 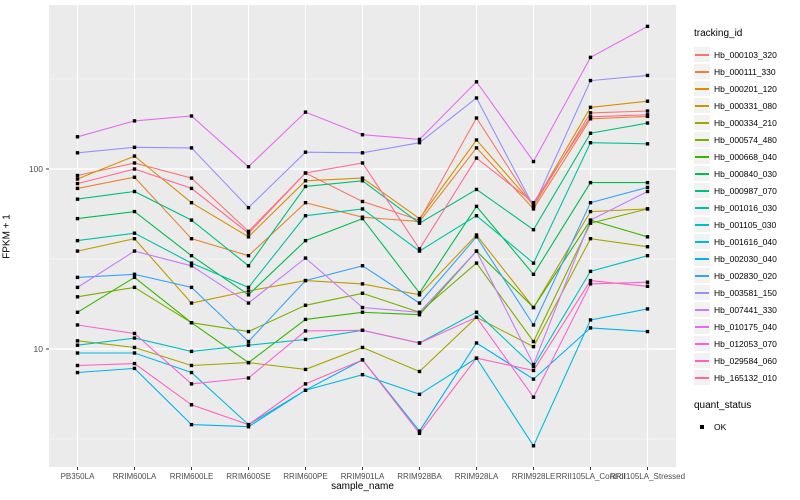 What do you see at coordinates (419, 476) in the screenshot?
I see `x-tick-label: RRIM928BA` at bounding box center [419, 476].